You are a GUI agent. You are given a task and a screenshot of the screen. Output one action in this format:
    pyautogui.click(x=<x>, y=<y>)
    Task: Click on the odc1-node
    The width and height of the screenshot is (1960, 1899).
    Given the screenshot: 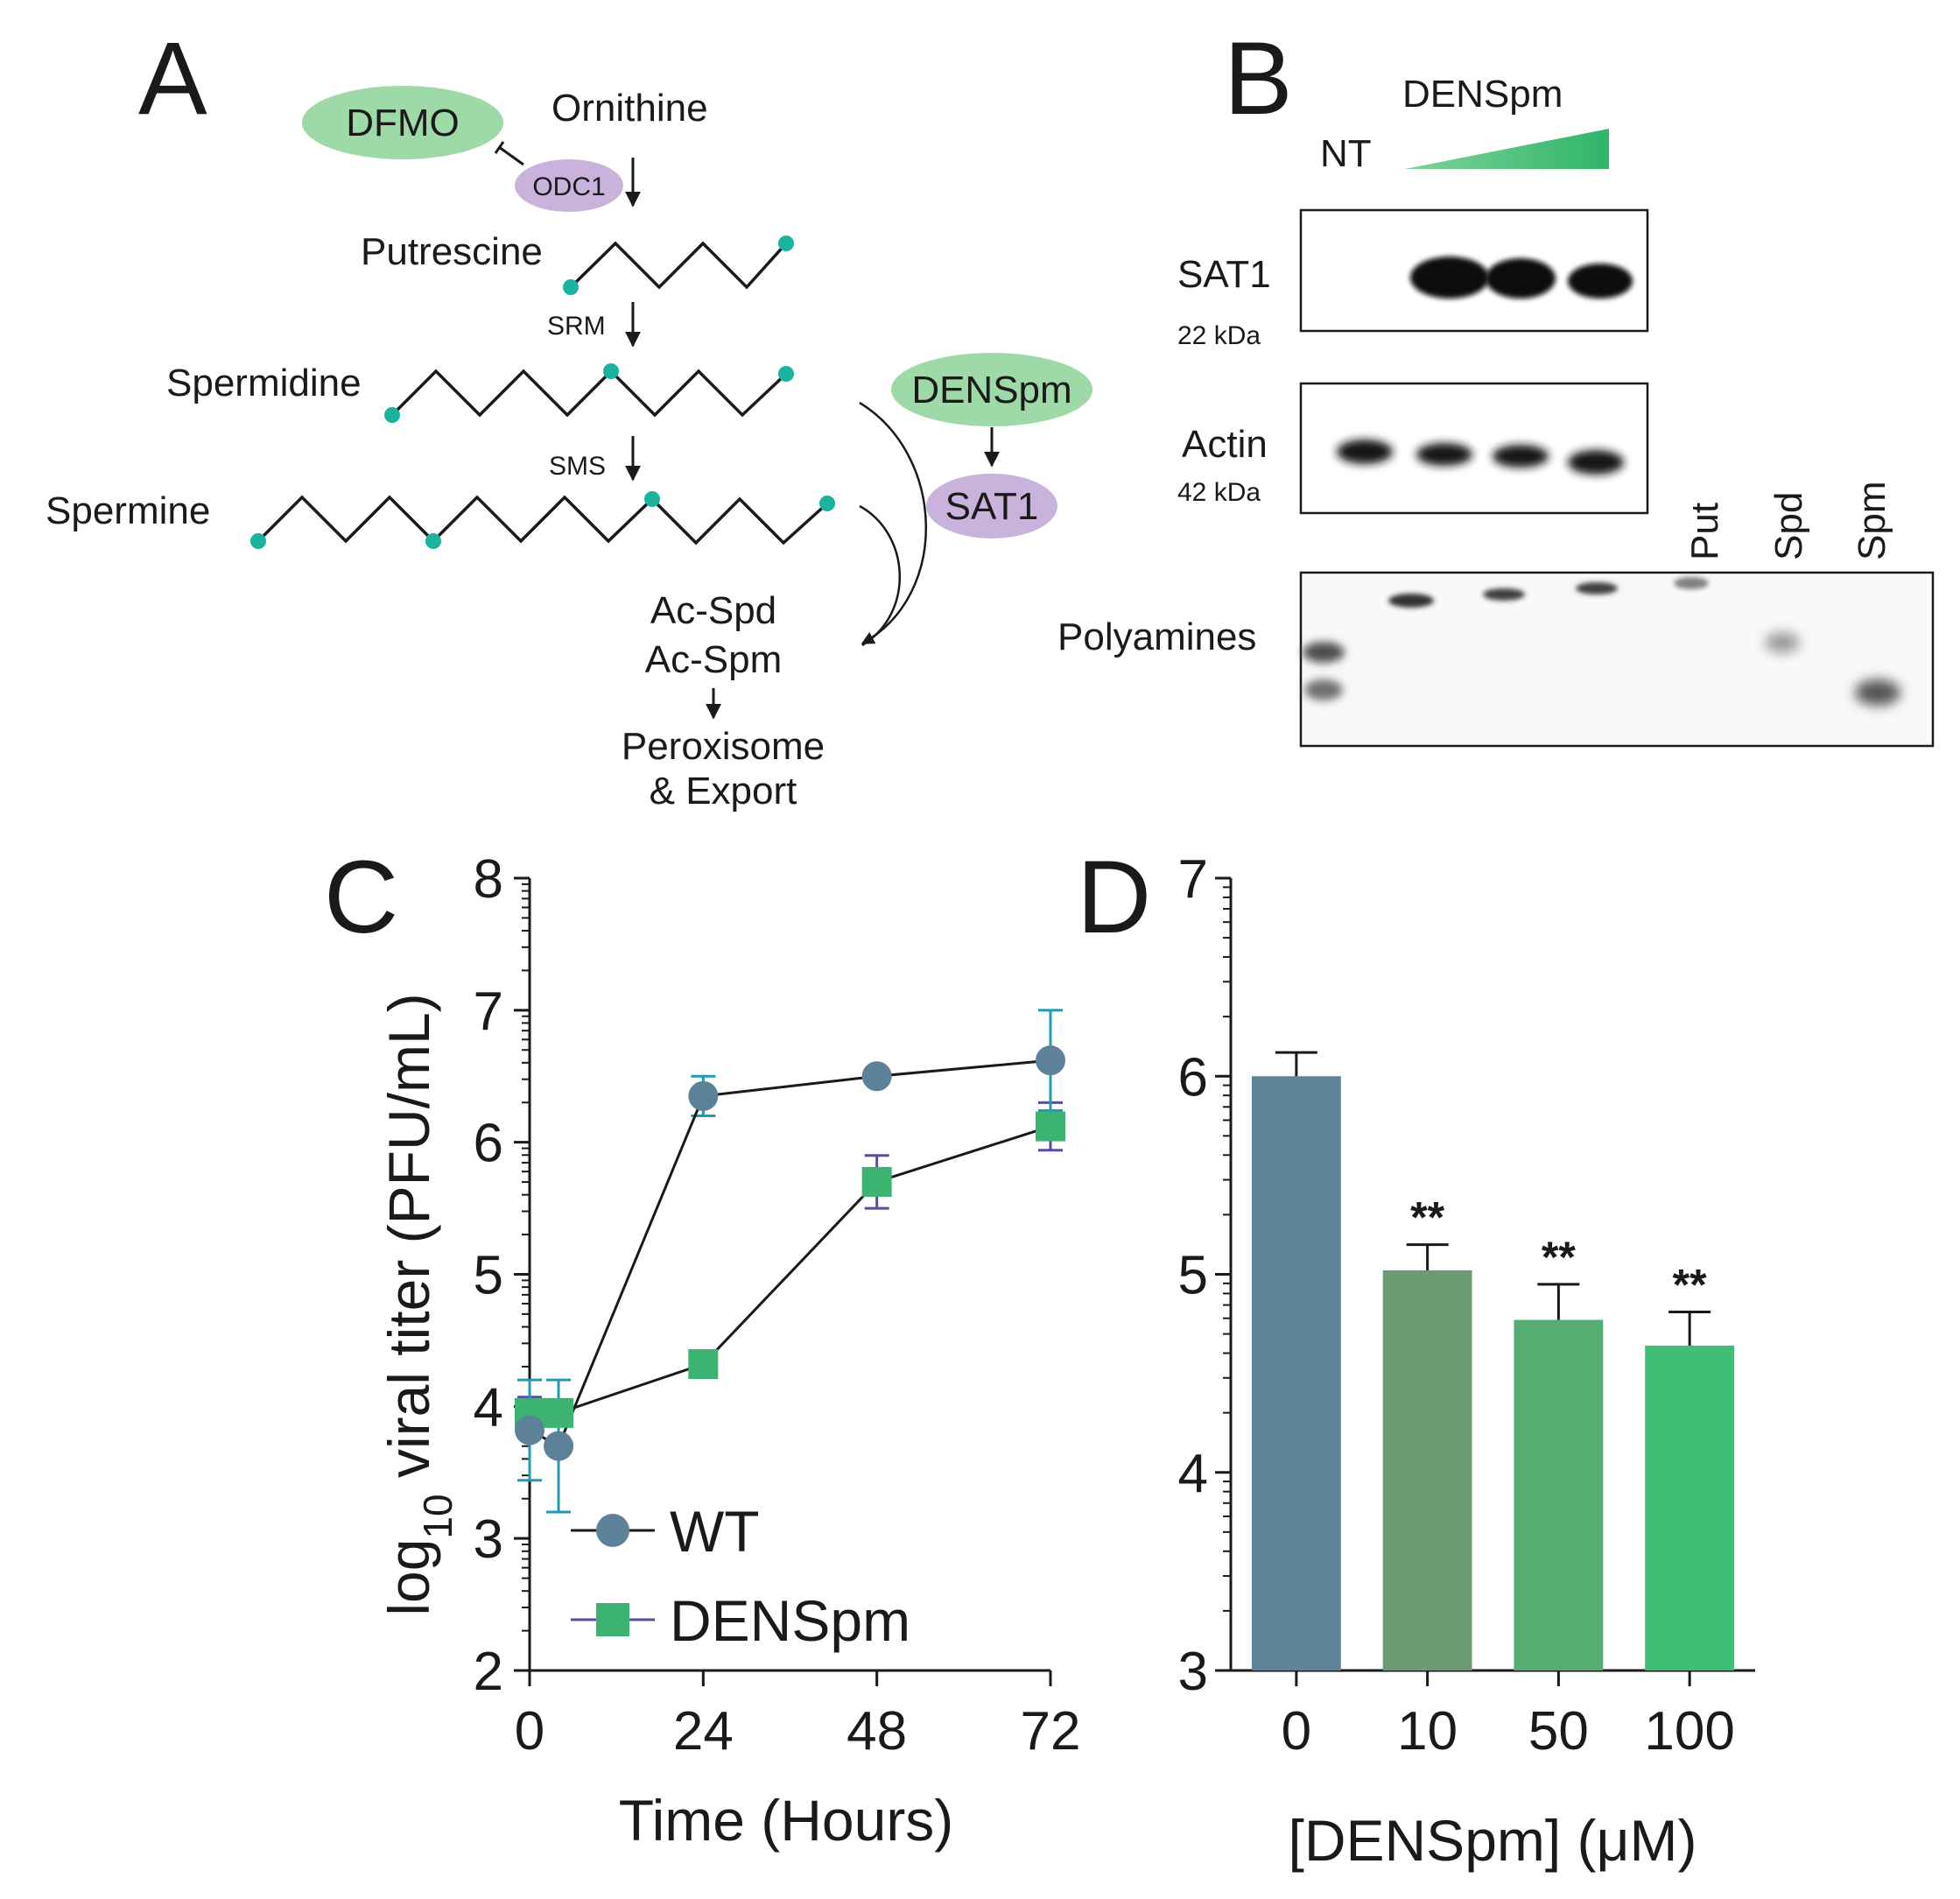 What is the action you would take?
    pyautogui.click(x=569, y=185)
    